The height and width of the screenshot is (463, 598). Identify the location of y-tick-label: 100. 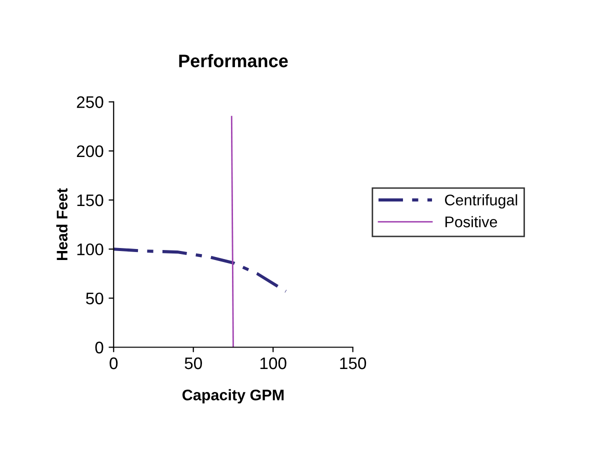
(90, 249).